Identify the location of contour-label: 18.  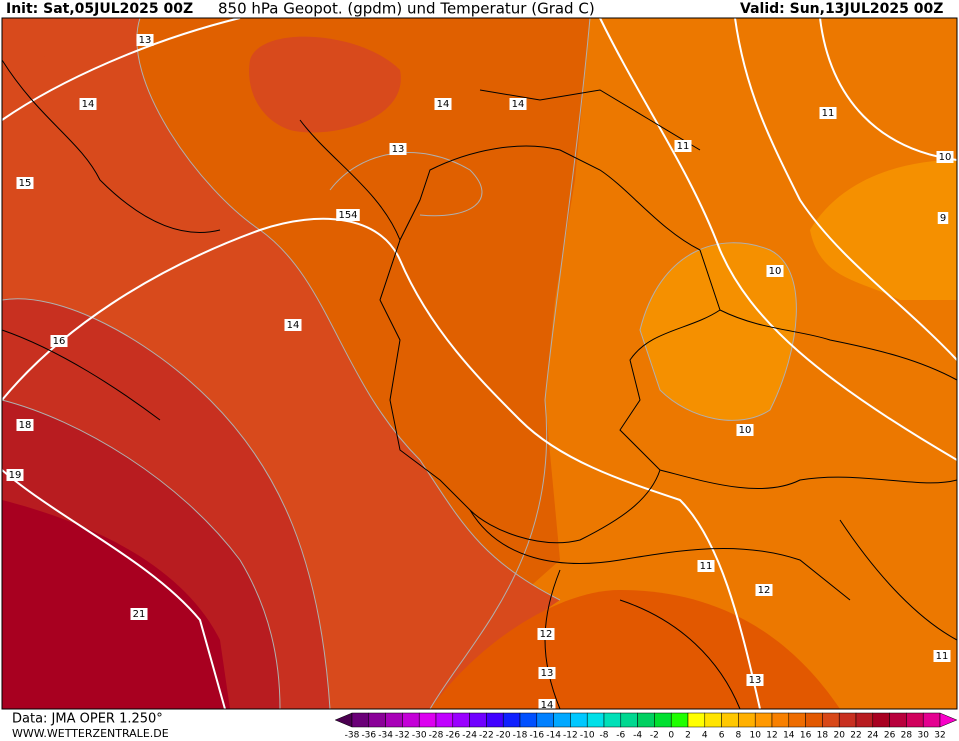
(25, 425).